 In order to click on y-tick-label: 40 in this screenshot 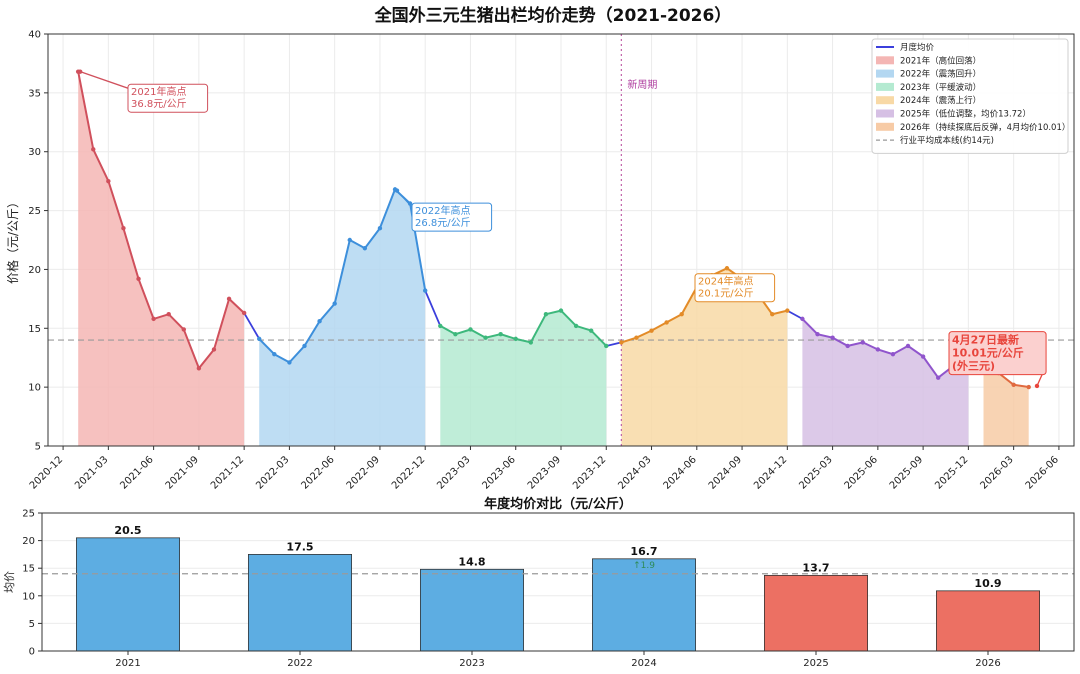, I will do `click(34, 35)`.